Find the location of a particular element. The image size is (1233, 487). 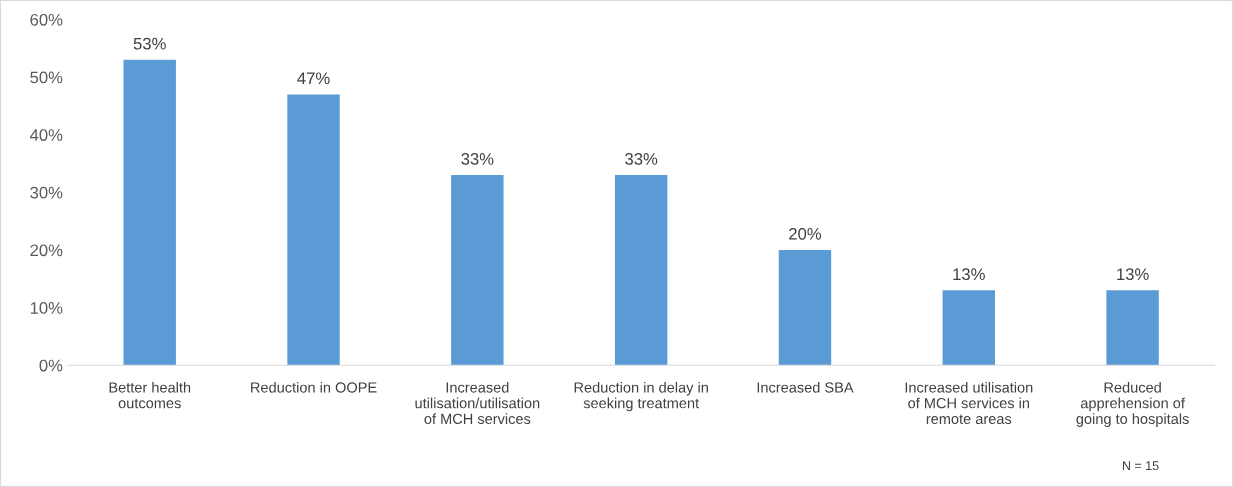

text: N = 15 is located at coordinates (1140, 466).